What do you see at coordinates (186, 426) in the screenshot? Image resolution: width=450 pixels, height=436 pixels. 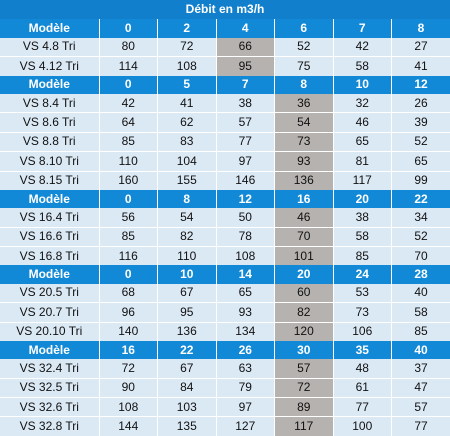 I see `pressure-value-cell: 135` at bounding box center [186, 426].